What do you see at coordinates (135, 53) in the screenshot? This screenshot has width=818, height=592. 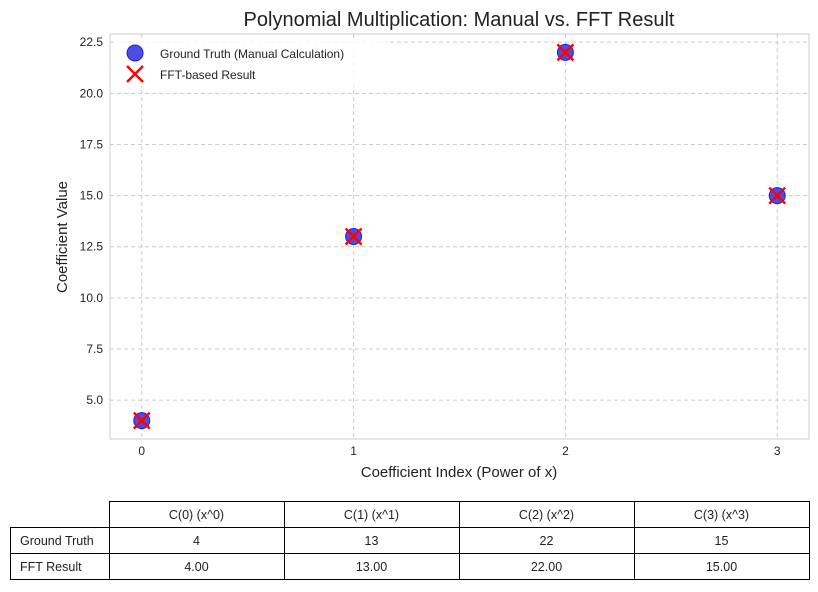 I see `legend-circle-marker-icon` at bounding box center [135, 53].